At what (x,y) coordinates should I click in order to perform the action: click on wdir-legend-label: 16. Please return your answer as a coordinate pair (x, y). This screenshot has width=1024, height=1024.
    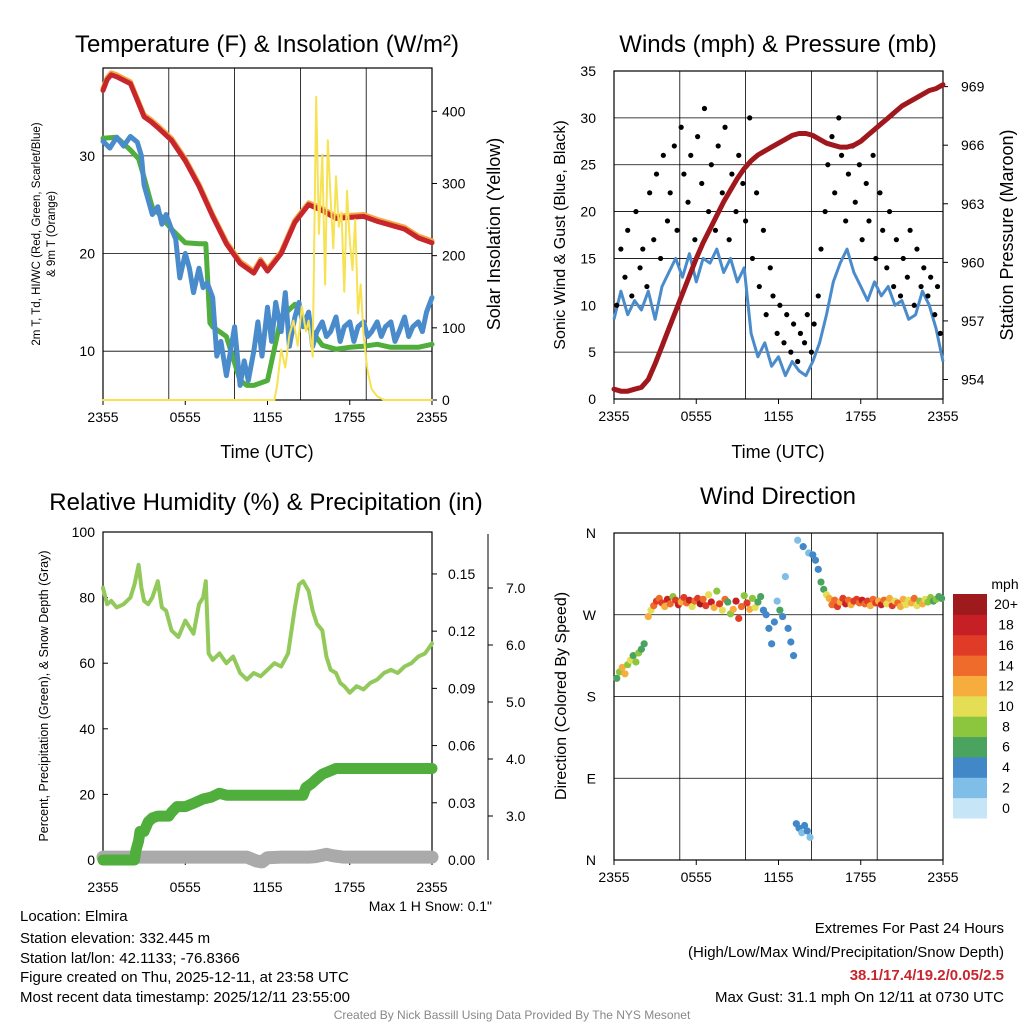
    Looking at the image, I should click on (1006, 645).